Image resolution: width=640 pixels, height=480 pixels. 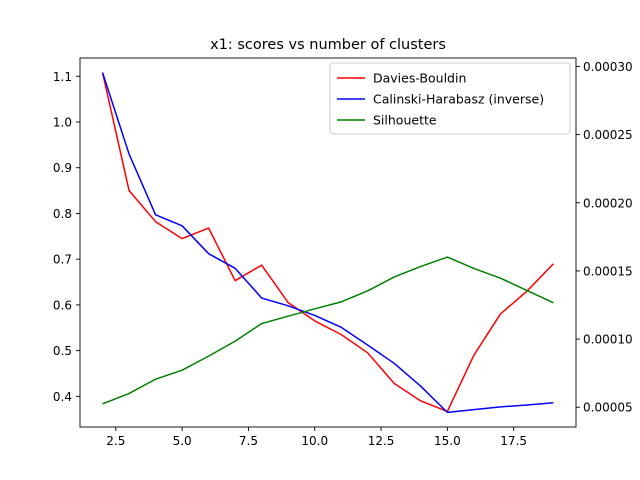 I want to click on x-tick-label: 5.0, so click(x=182, y=441).